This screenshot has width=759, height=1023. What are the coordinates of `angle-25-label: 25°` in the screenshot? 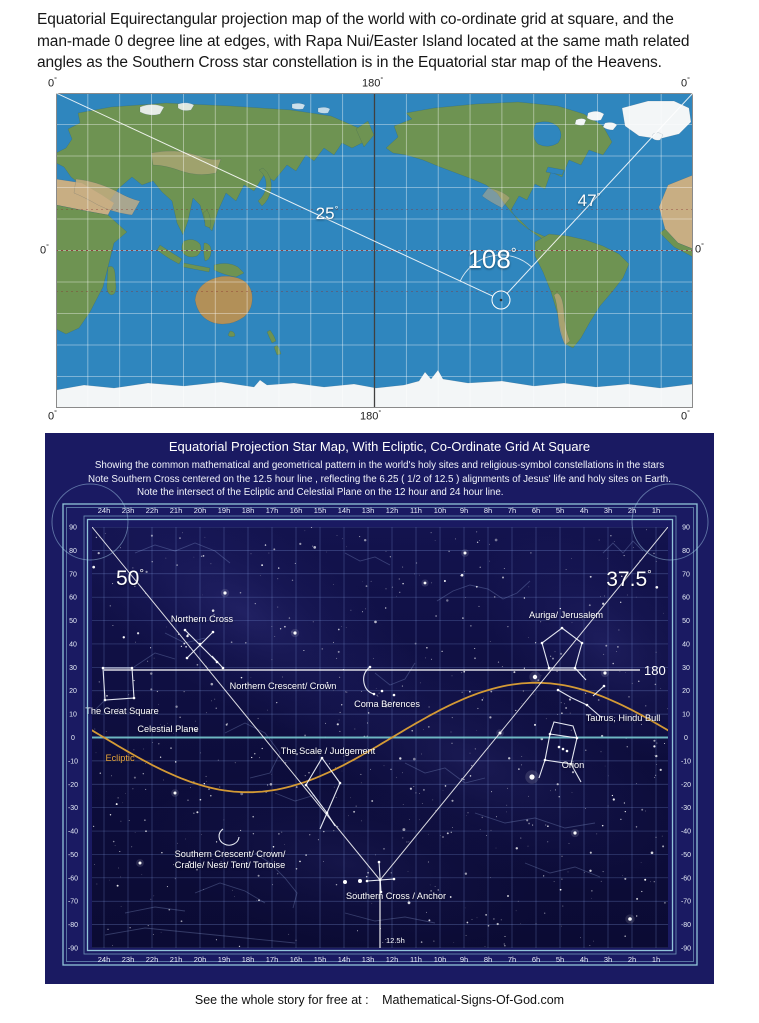 It's located at (327, 213).